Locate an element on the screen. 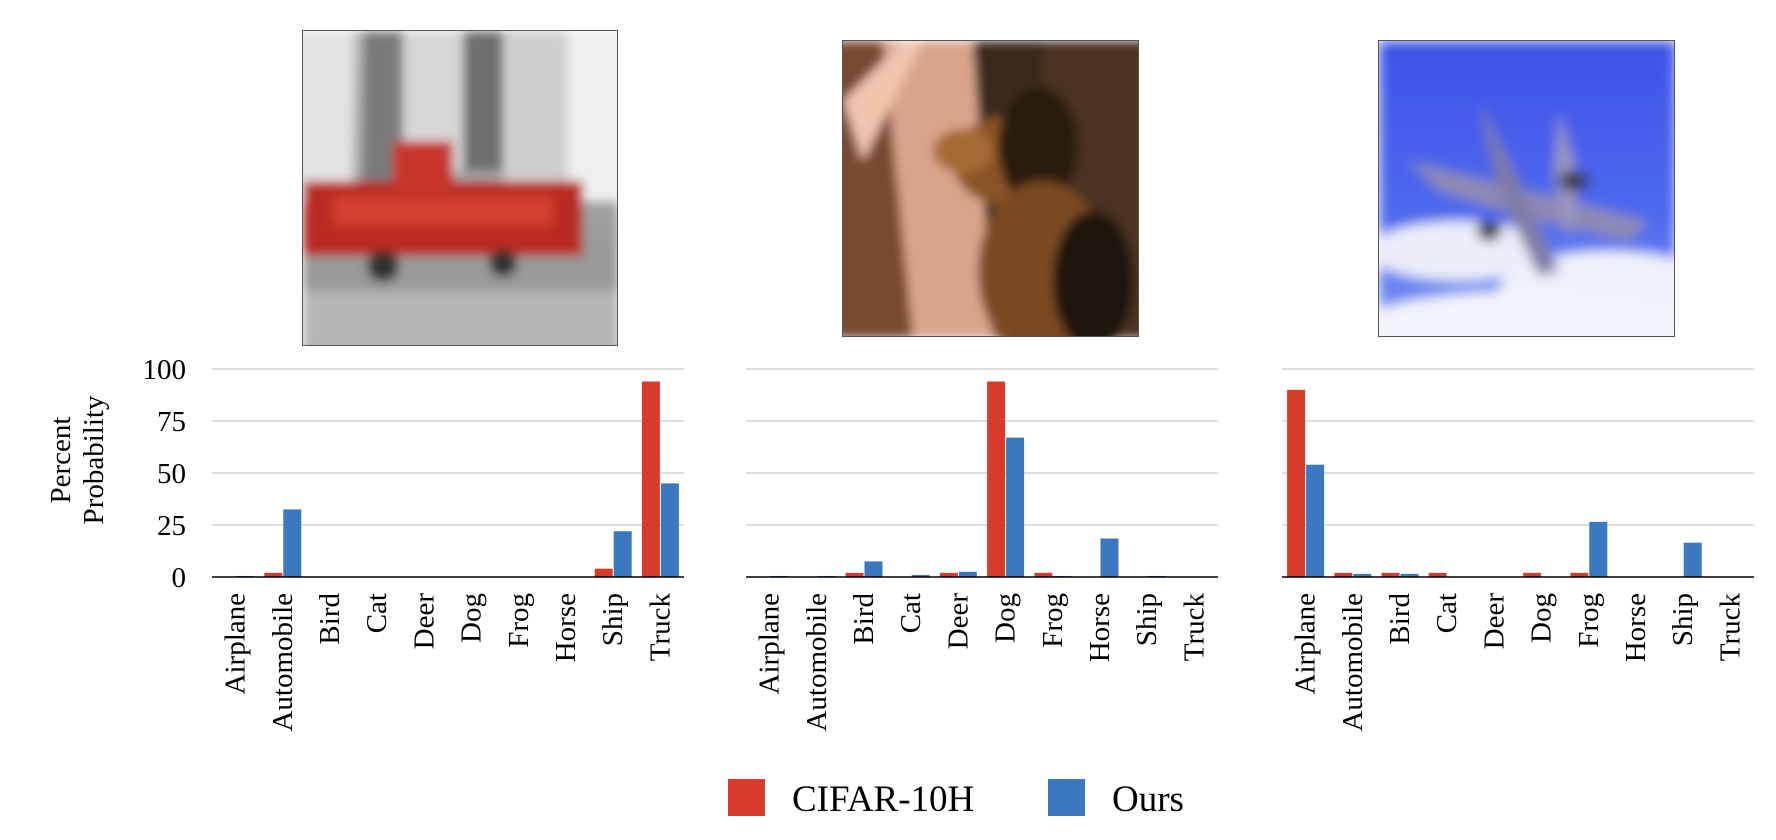 This screenshot has width=1776, height=840. bar-cifar10h-airplane is located at coordinates (1296, 483).